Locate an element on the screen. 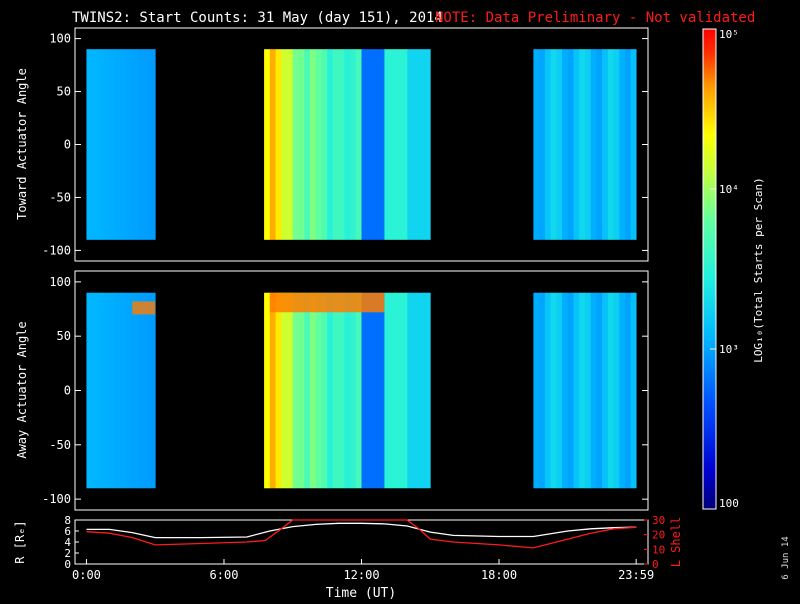 The image size is (800, 604). orbit-left-tick-label: 2 is located at coordinates (67, 553).